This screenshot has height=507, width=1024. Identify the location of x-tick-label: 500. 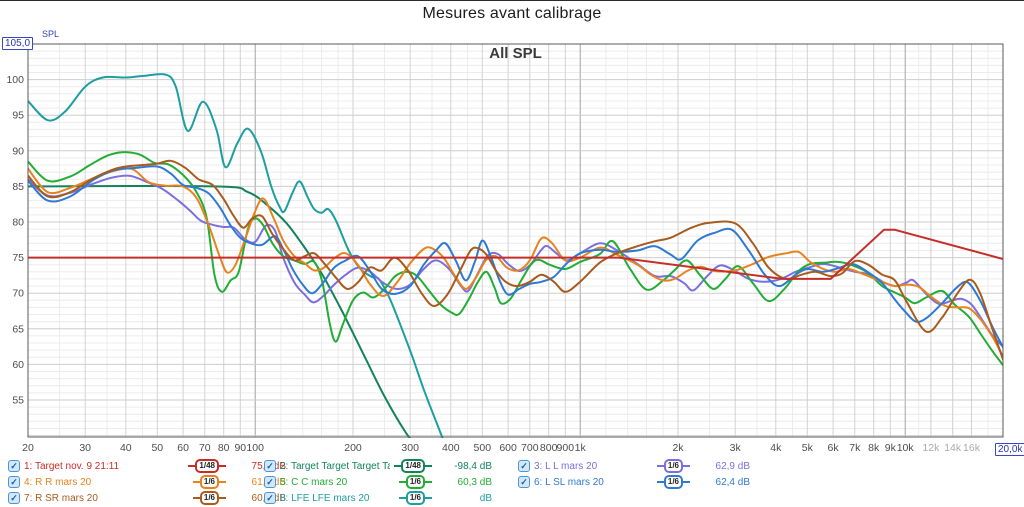
(483, 448).